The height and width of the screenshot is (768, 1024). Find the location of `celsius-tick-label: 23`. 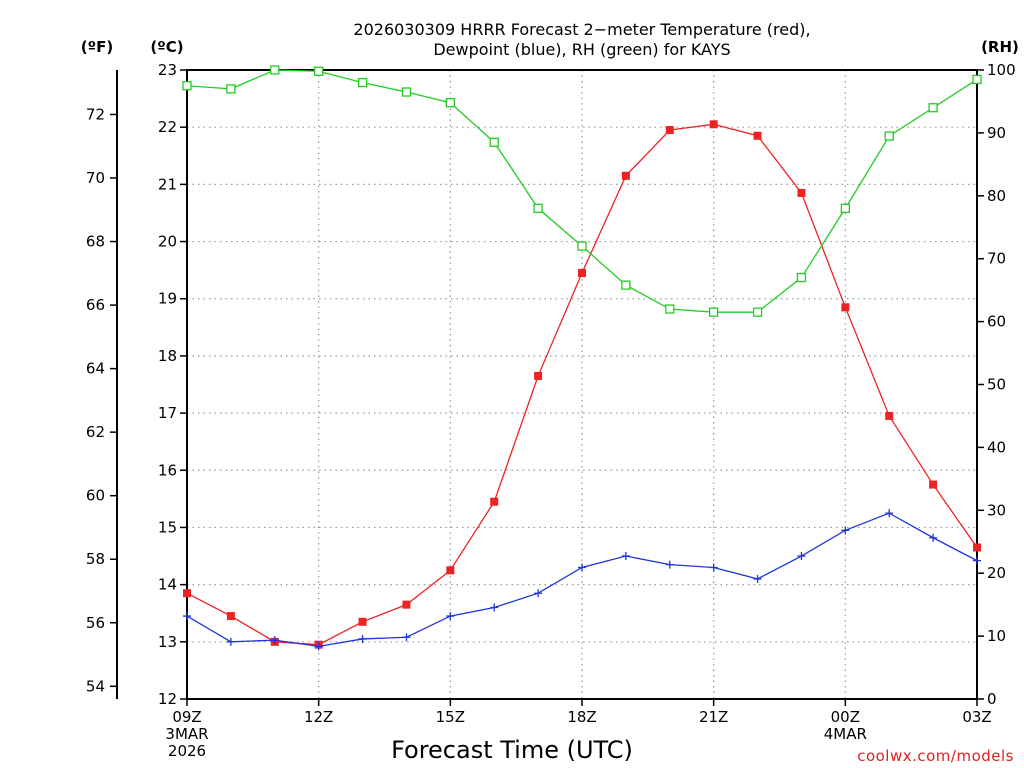

celsius-tick-label: 23 is located at coordinates (167, 70).